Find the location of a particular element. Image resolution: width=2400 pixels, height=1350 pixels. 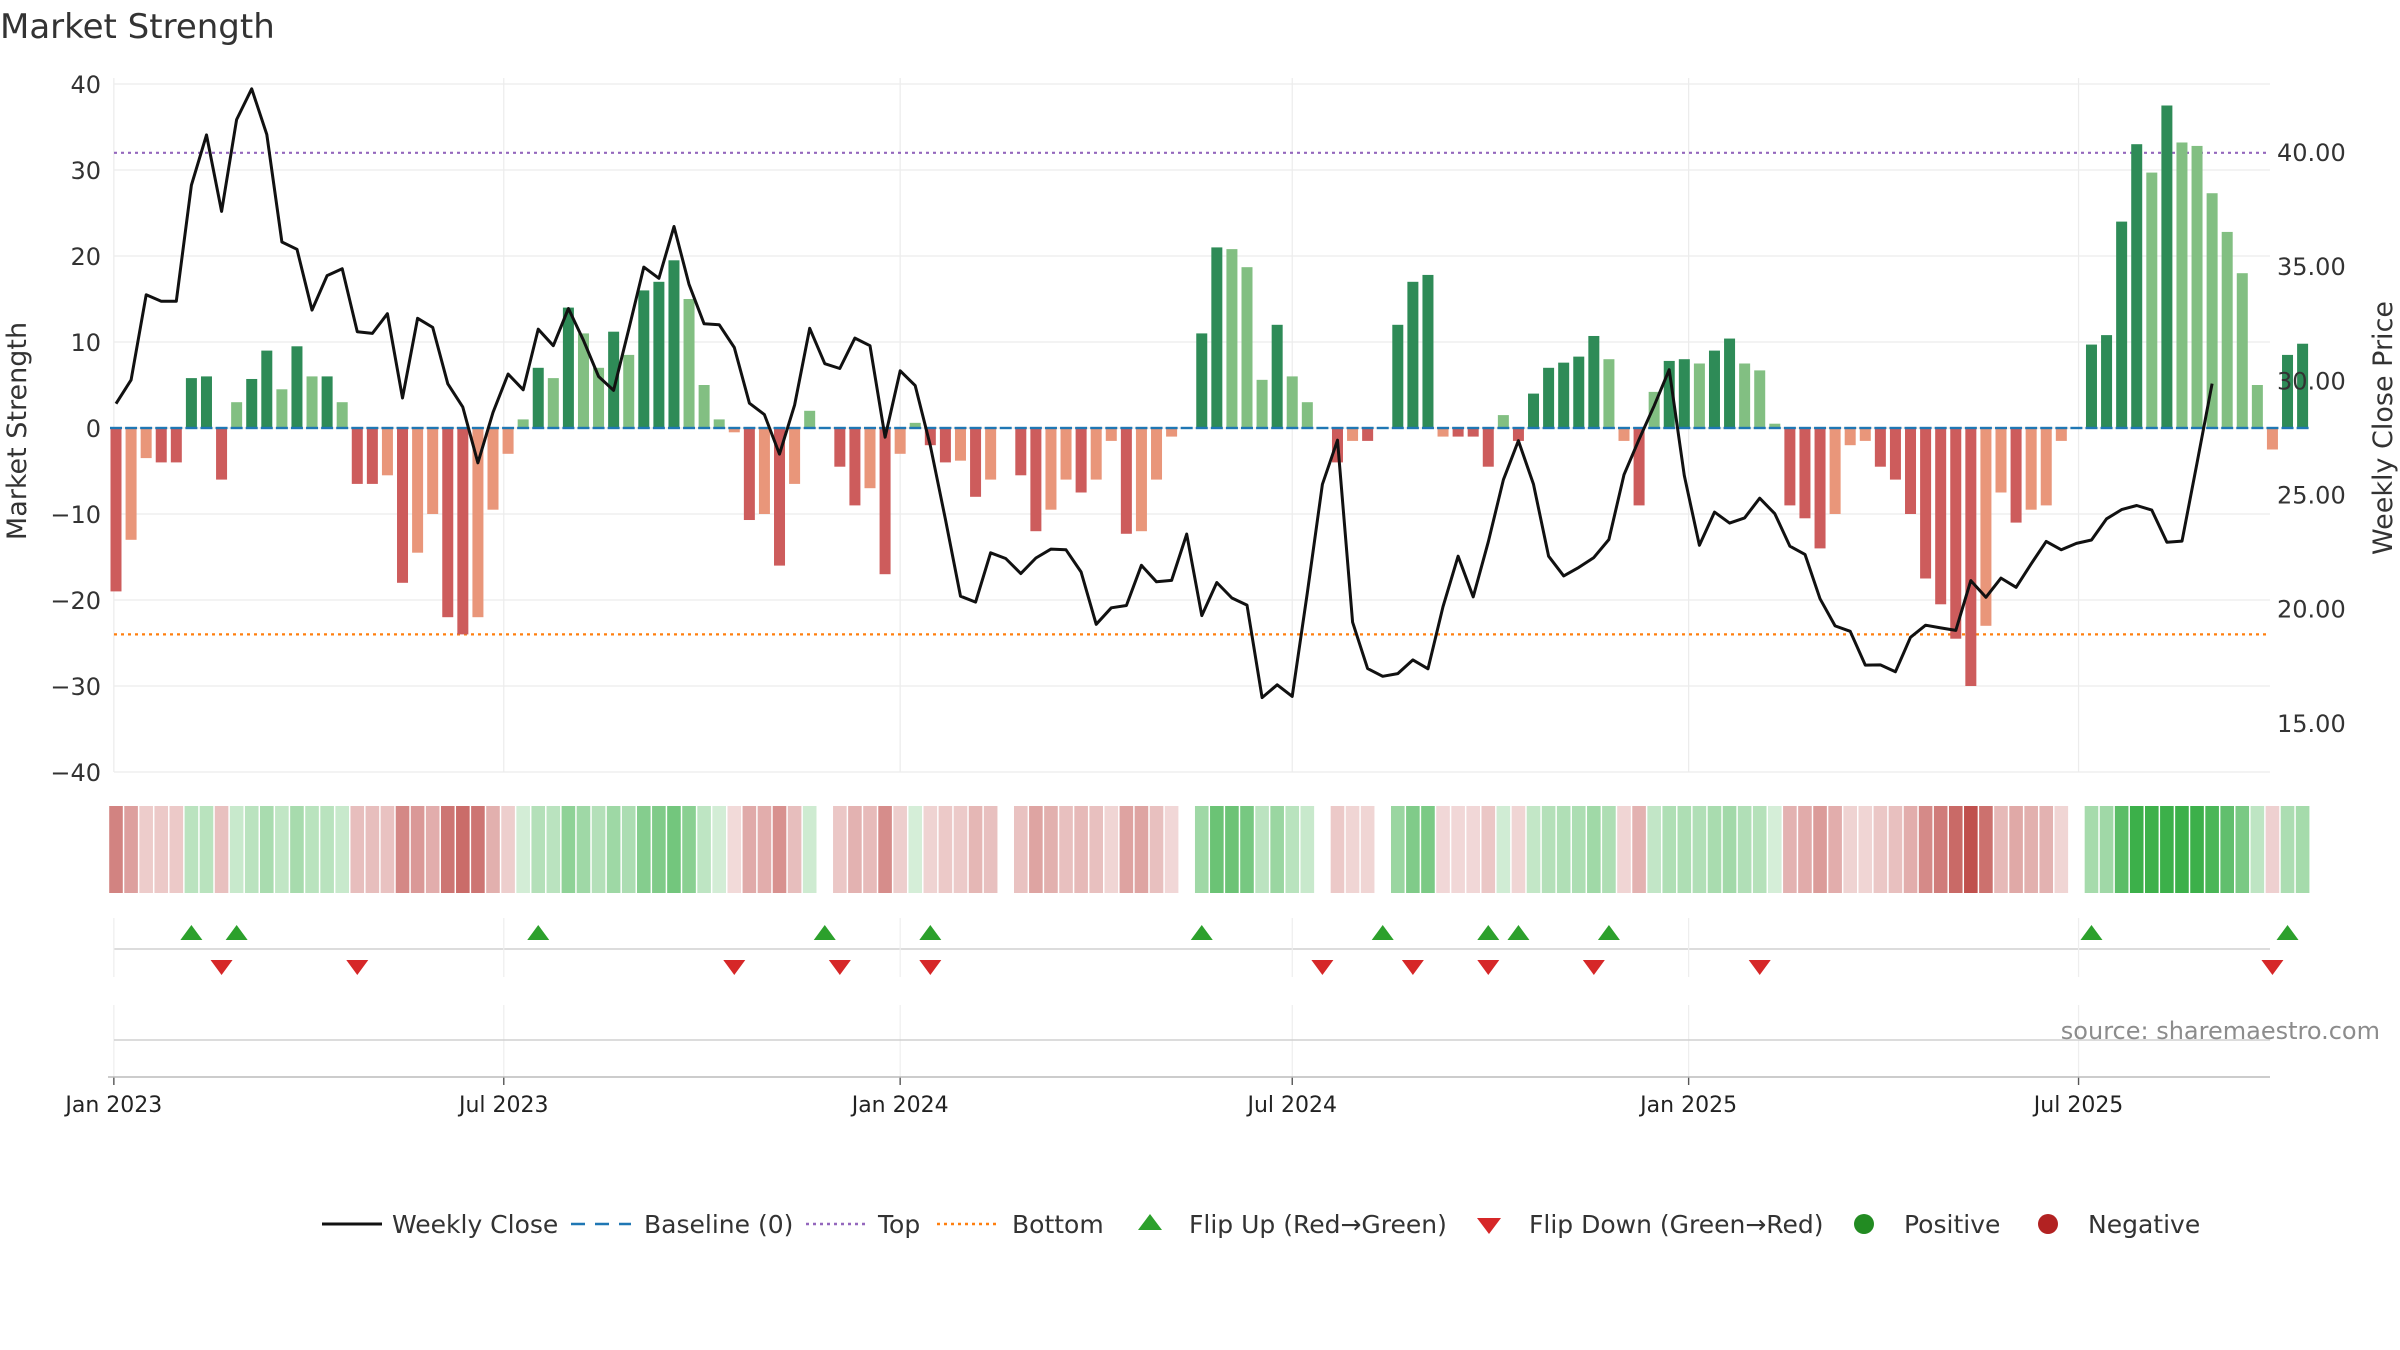

y2-axis-label: Weekly Close Price is located at coordinates (2383, 428).